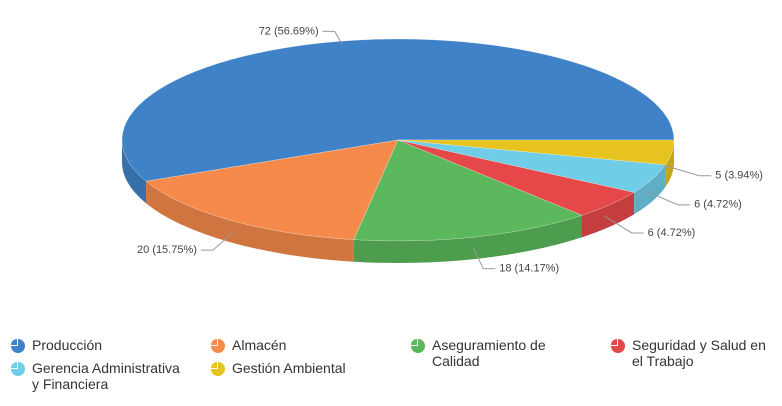 The width and height of the screenshot is (782, 406). I want to click on legend-item: Seguridad y Salud en el Trabajo, so click(695, 353).